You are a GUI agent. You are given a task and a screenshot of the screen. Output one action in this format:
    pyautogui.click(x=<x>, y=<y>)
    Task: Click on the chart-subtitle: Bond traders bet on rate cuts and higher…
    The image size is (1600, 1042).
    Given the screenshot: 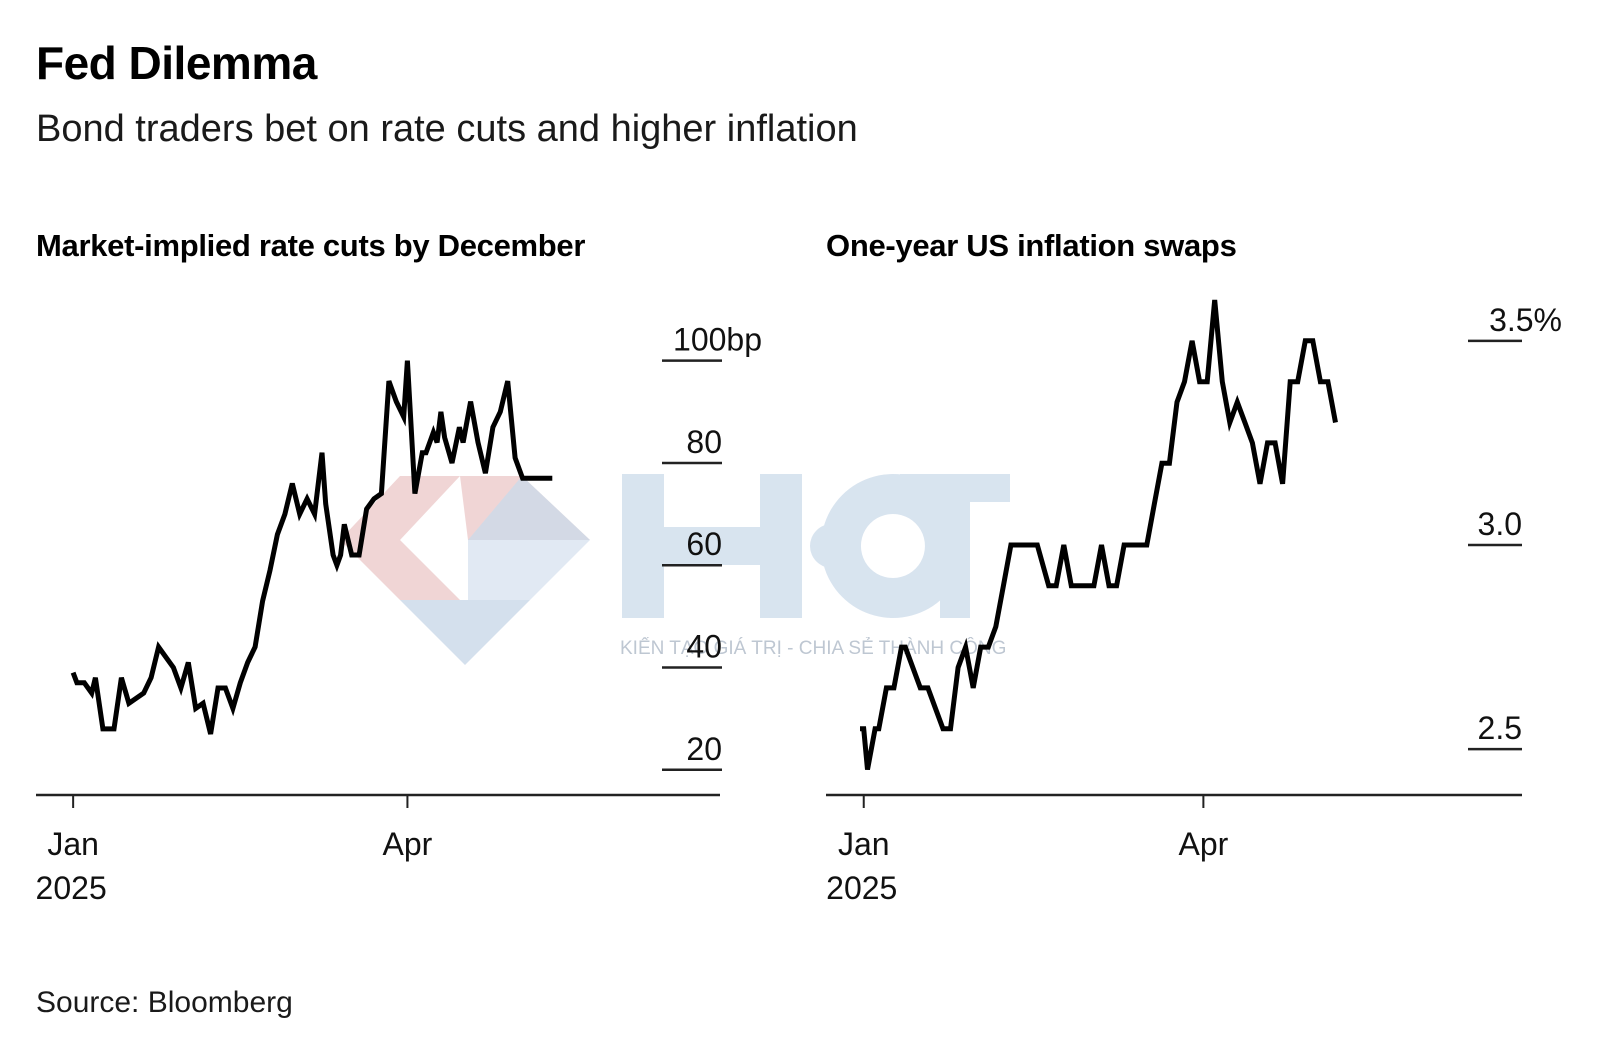 What is the action you would take?
    pyautogui.click(x=447, y=129)
    